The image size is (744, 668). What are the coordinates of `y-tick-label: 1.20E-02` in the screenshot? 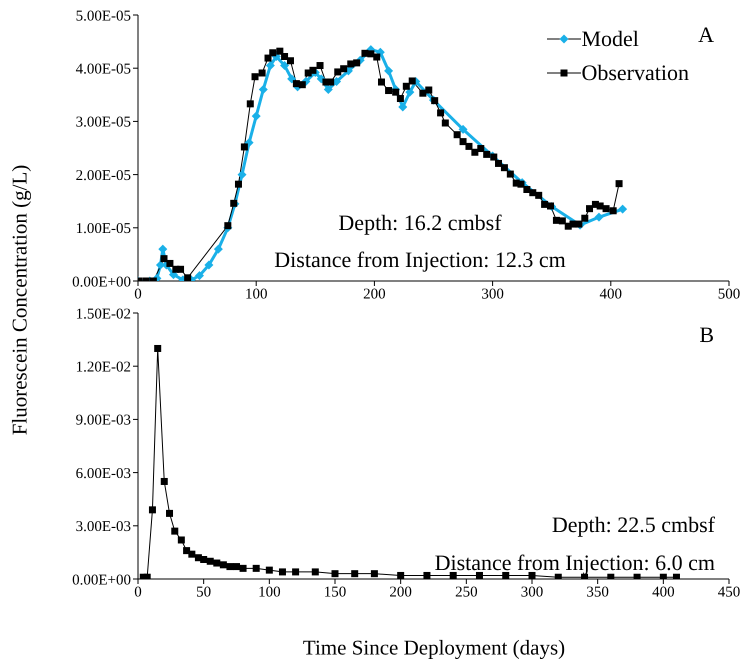 It's located at (103, 368).